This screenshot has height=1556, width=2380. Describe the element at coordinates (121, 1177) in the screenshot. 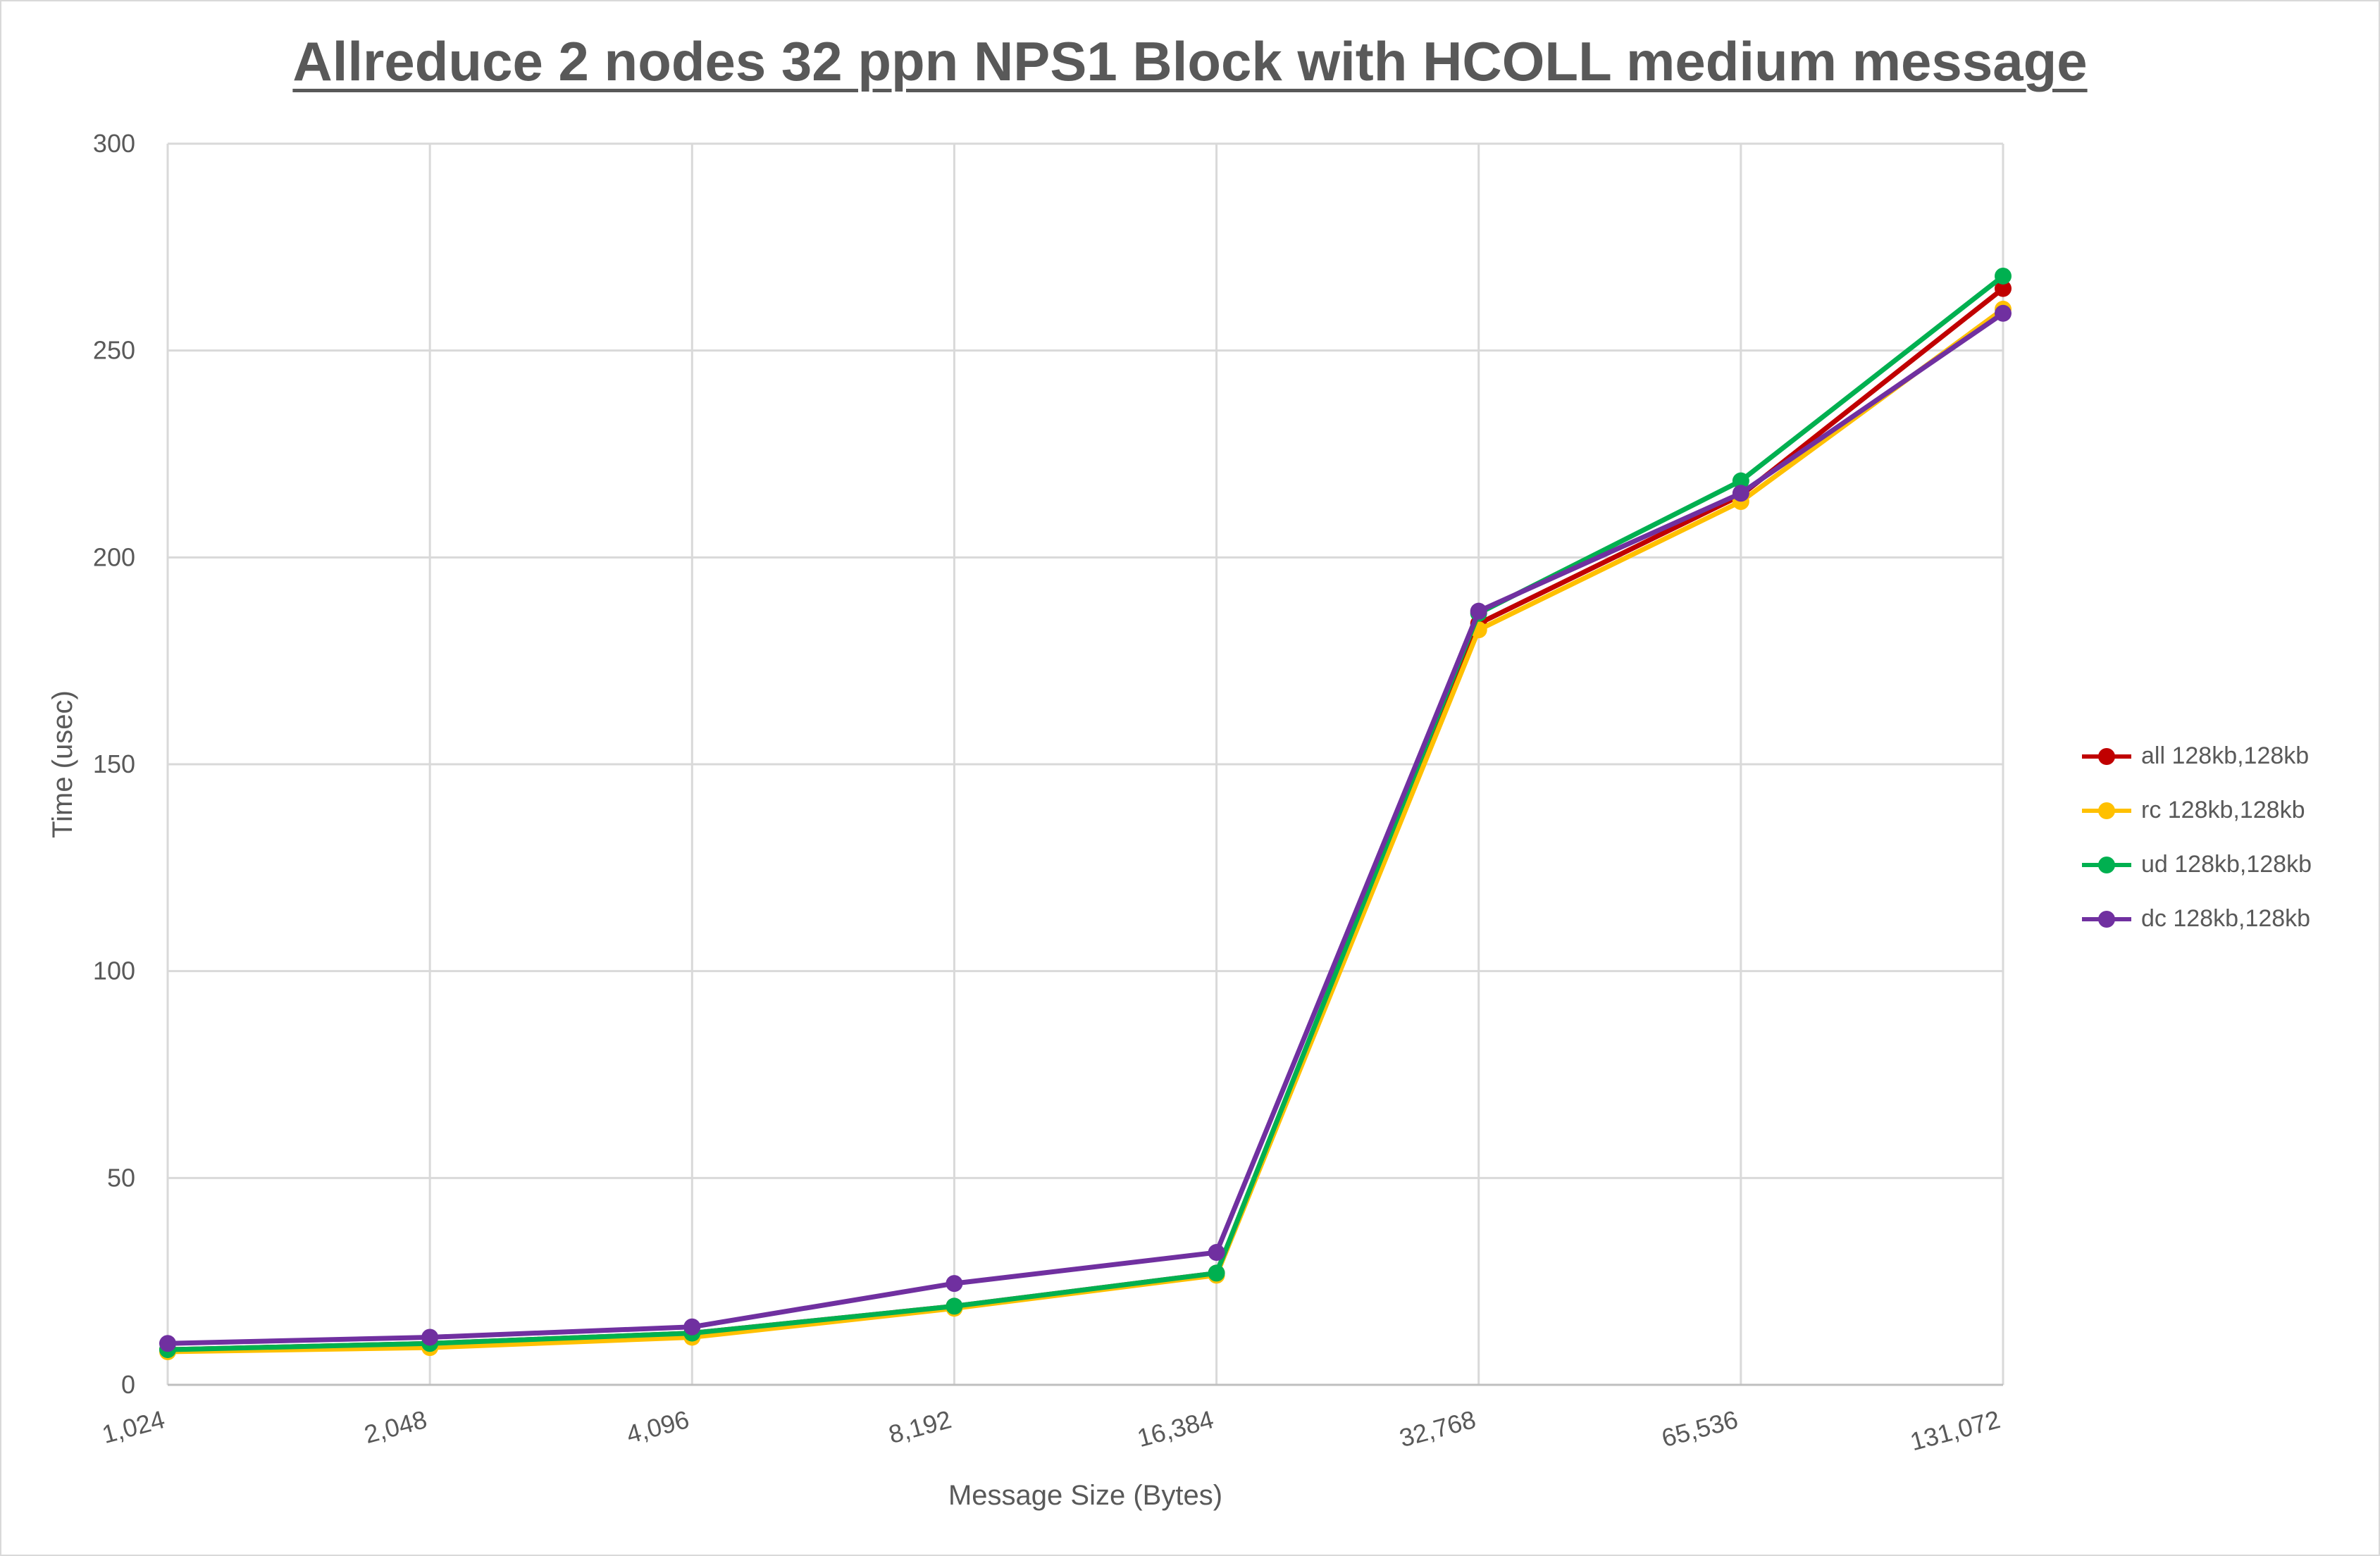

I see `y-tick-label: 50` at that location.